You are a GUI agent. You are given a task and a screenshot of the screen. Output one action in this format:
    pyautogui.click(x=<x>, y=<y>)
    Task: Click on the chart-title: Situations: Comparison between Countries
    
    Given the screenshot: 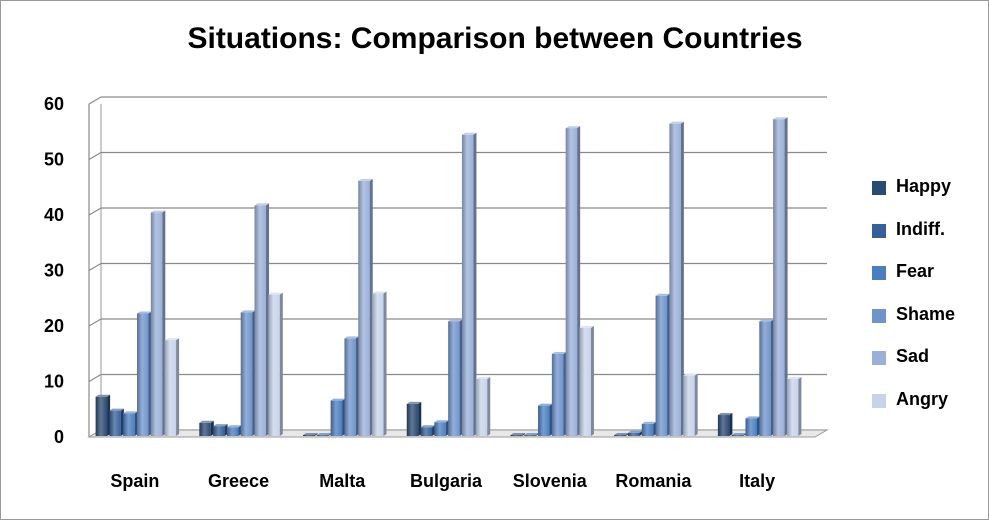 What is the action you would take?
    pyautogui.click(x=495, y=38)
    